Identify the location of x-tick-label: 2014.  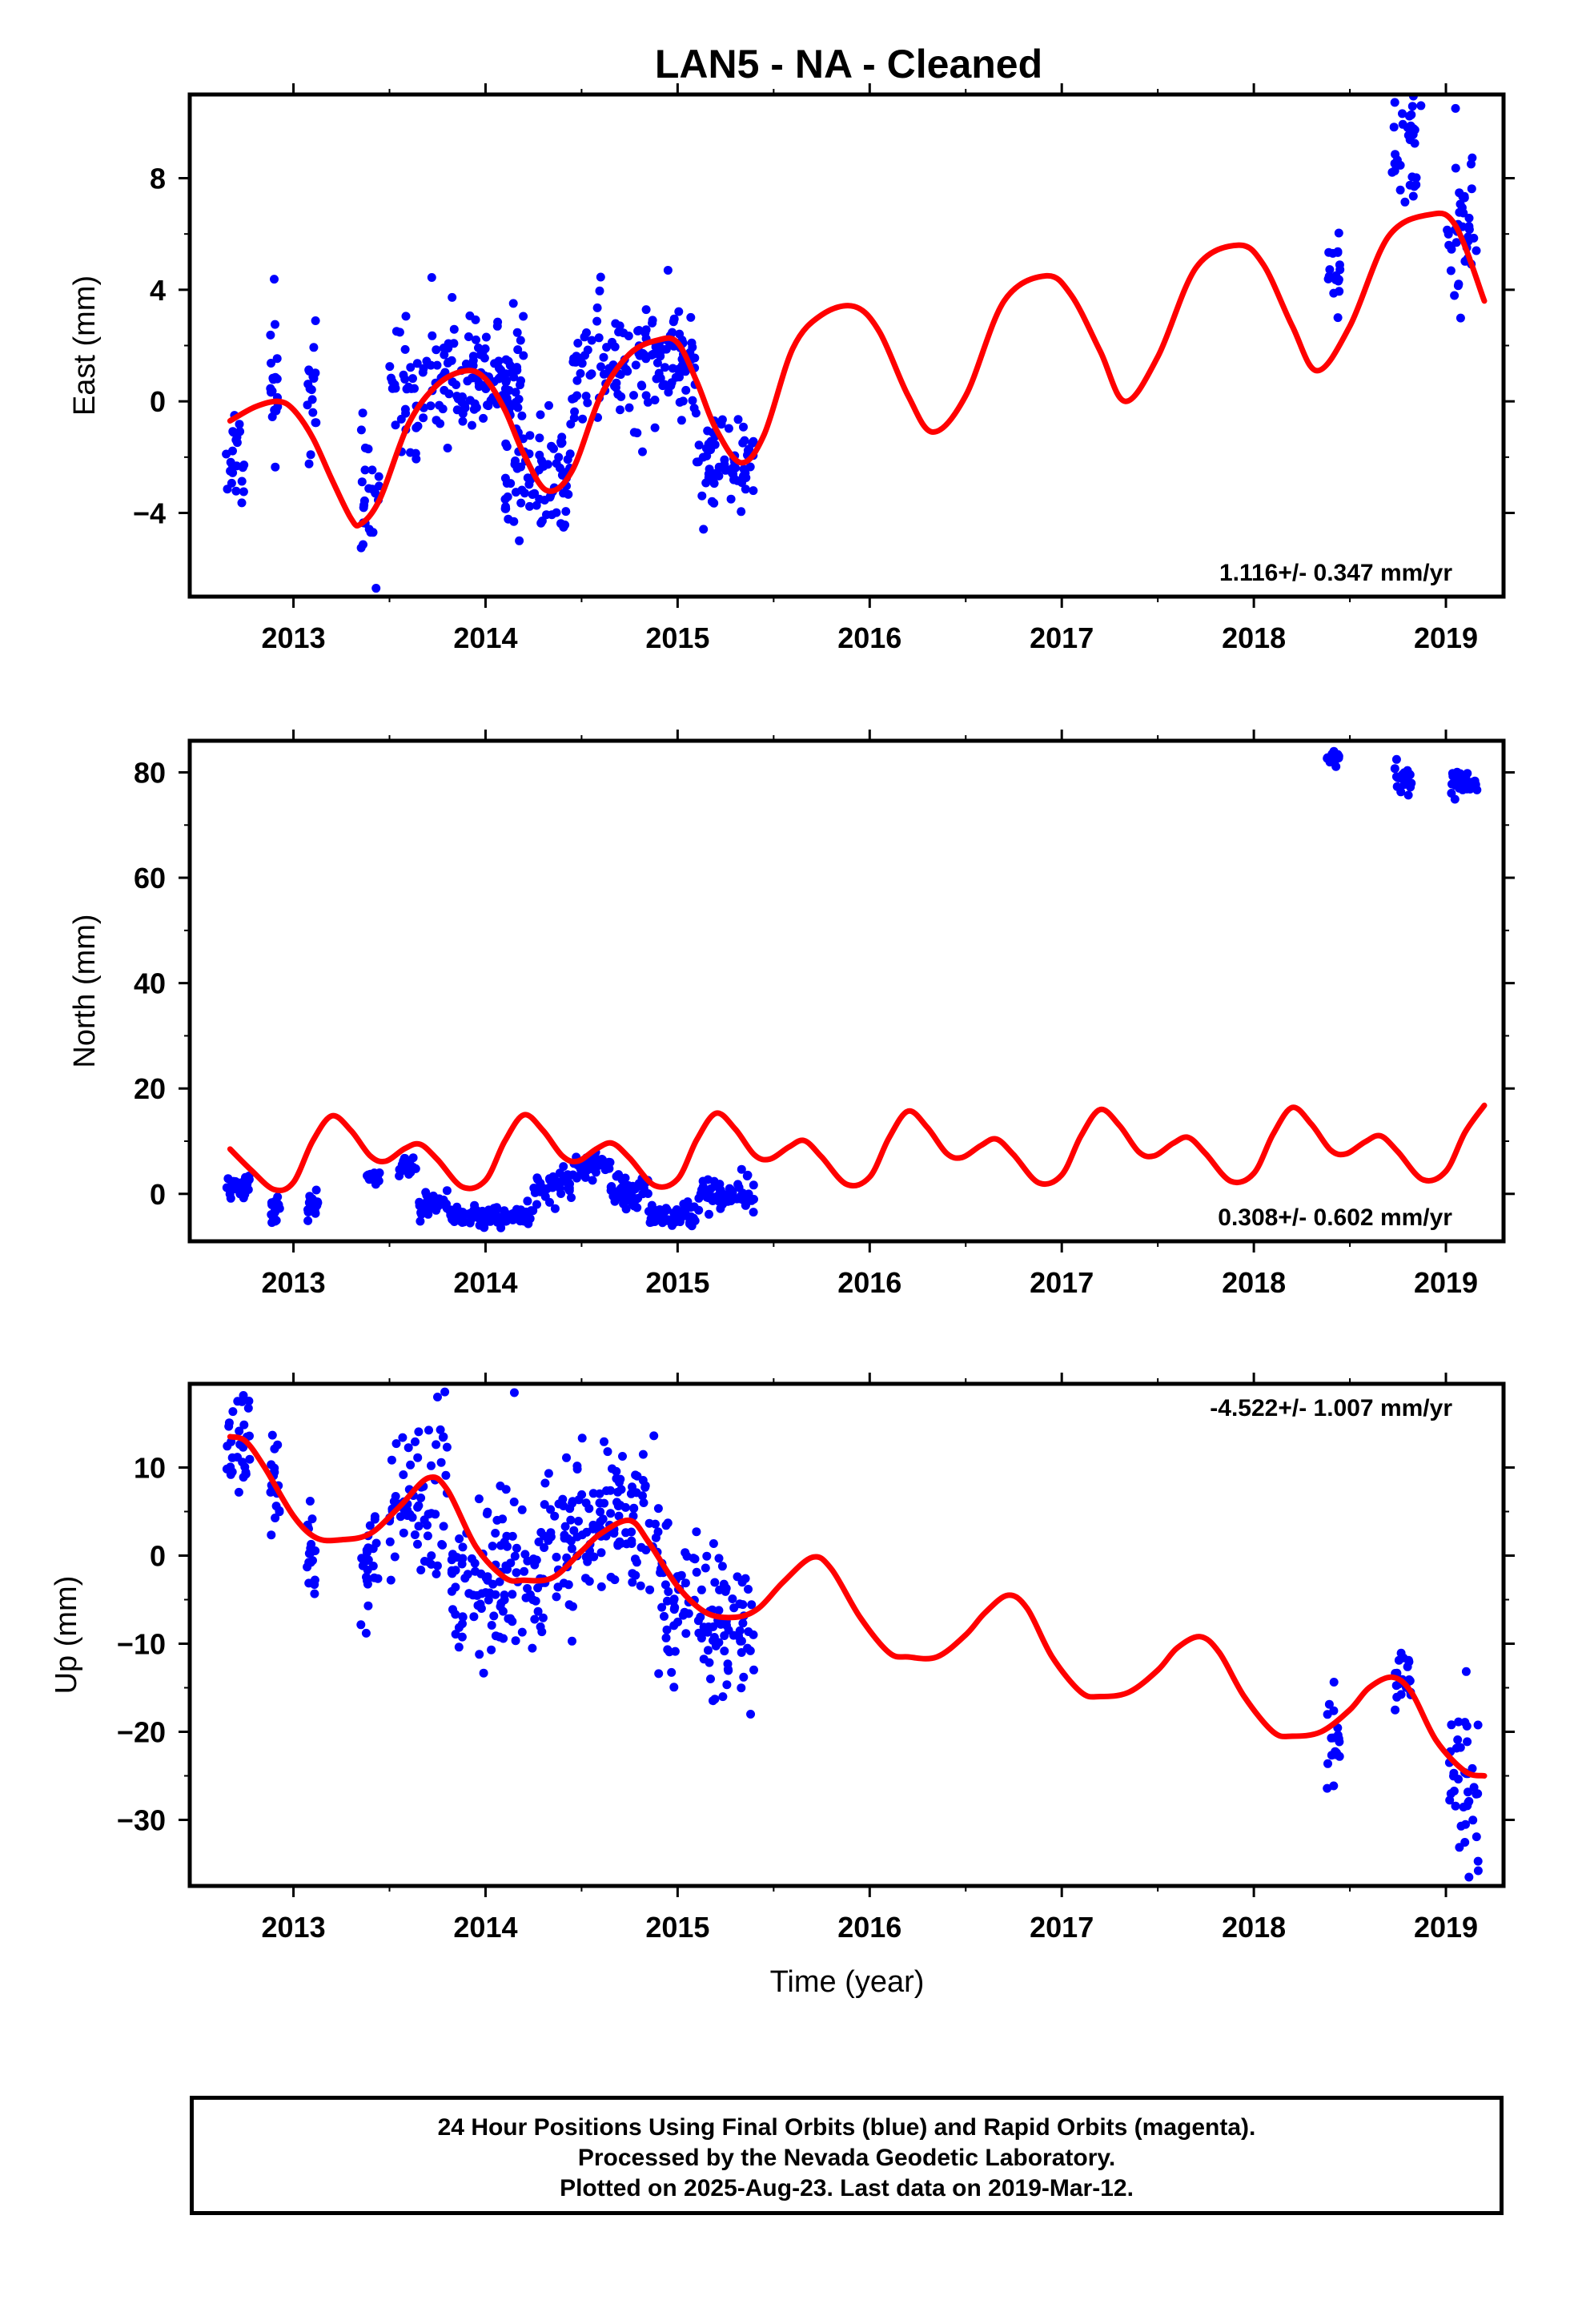
(485, 1282).